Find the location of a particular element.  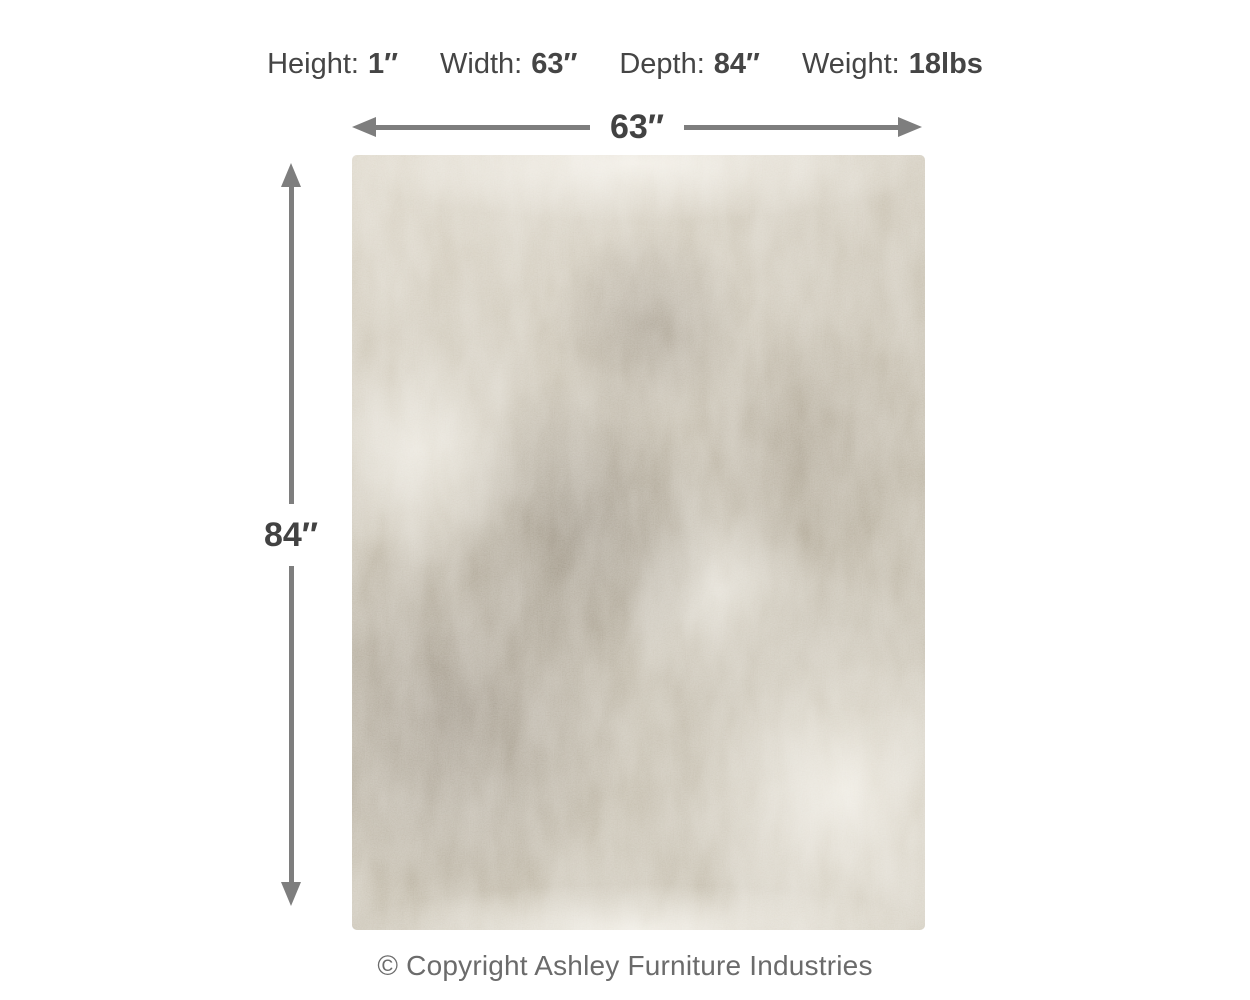

spec-height-label: Height: is located at coordinates (313, 64).